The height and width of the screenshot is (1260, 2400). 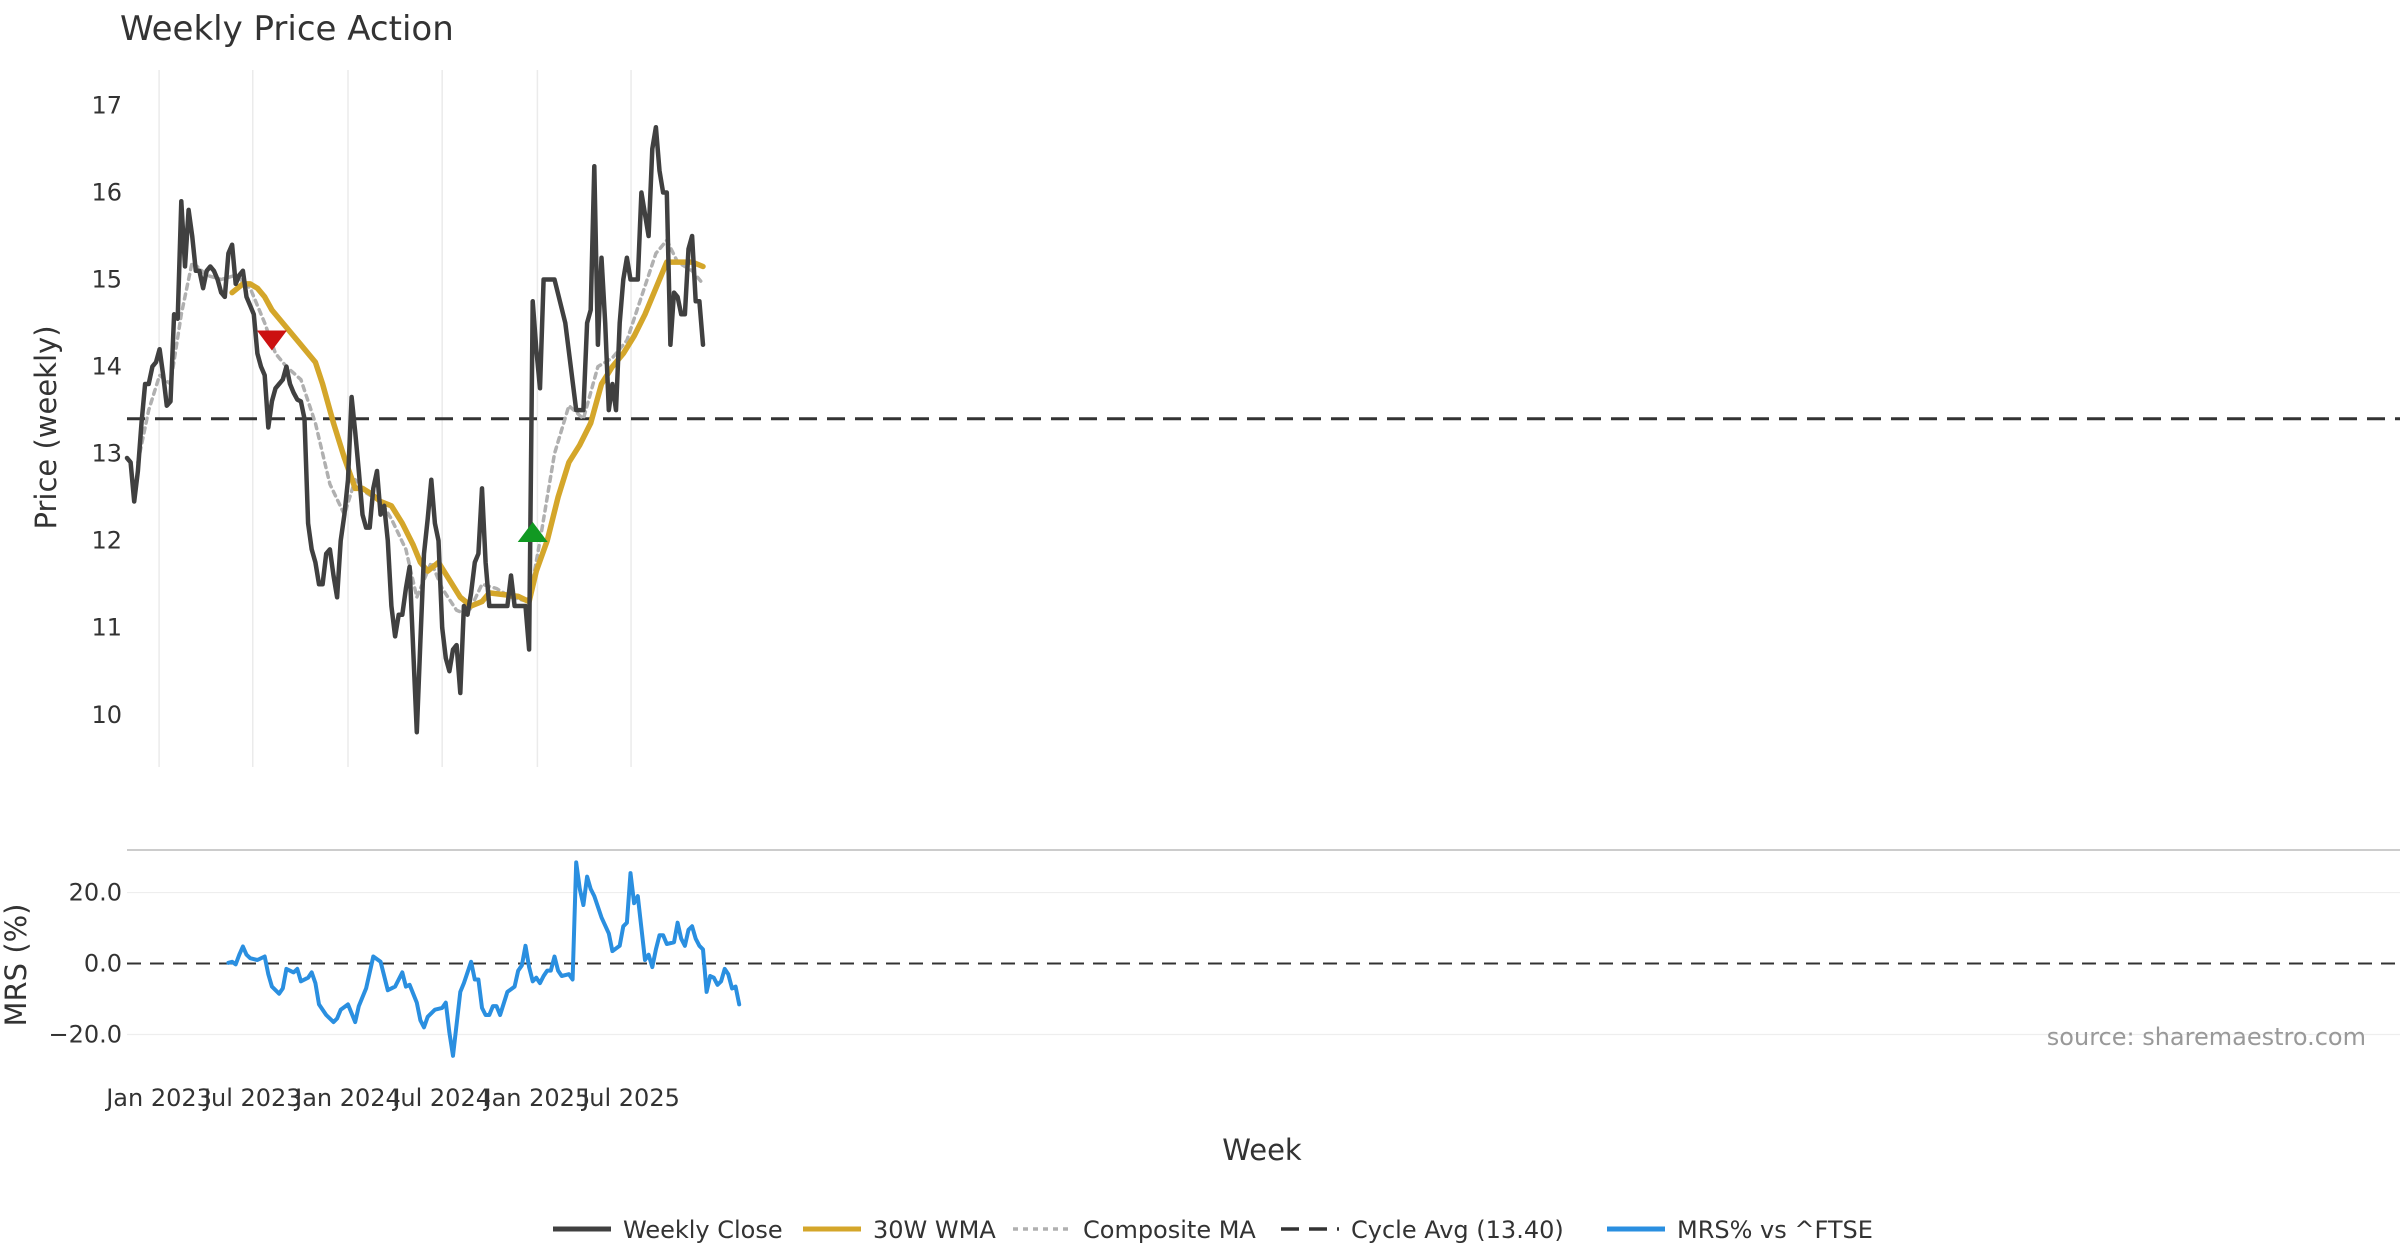 What do you see at coordinates (103, 964) in the screenshot?
I see `mrs-y-tick-label: 0.0` at bounding box center [103, 964].